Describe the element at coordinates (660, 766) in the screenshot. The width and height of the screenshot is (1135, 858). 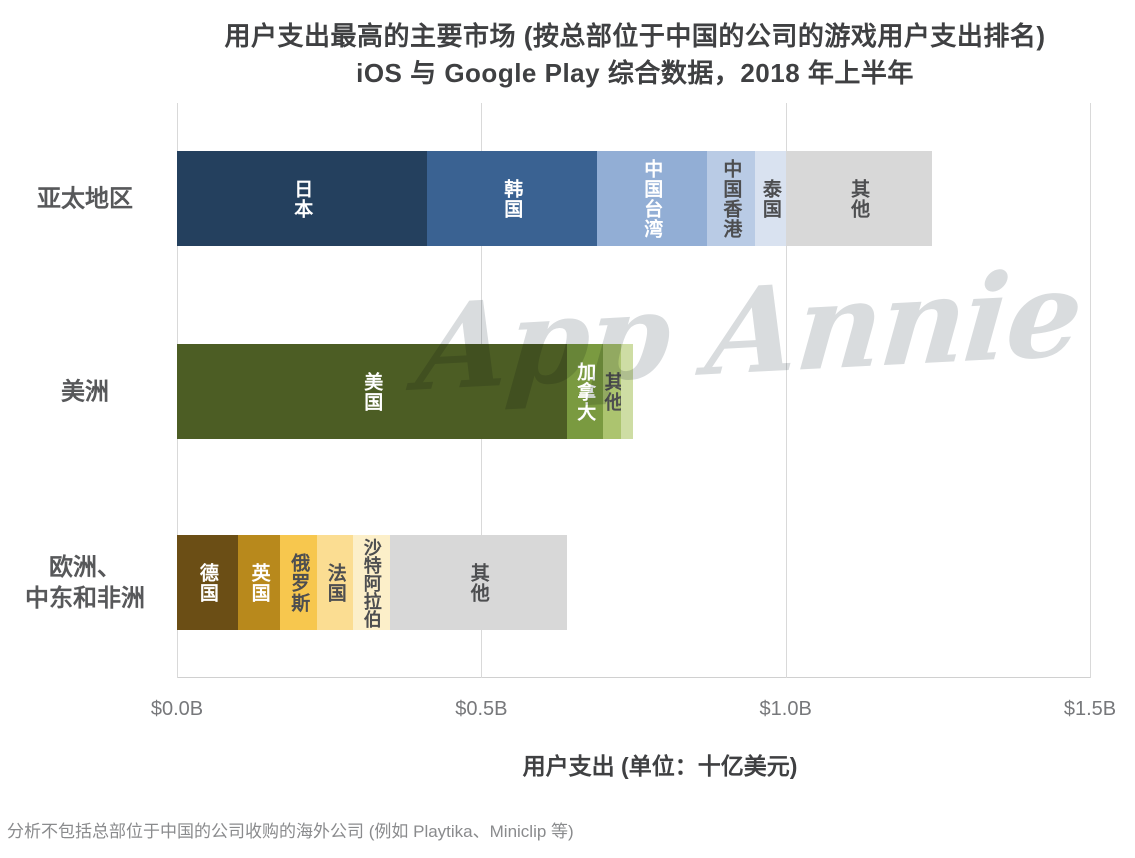
I see `x-axis-title: 用户支出 (单位：十亿美元)` at that location.